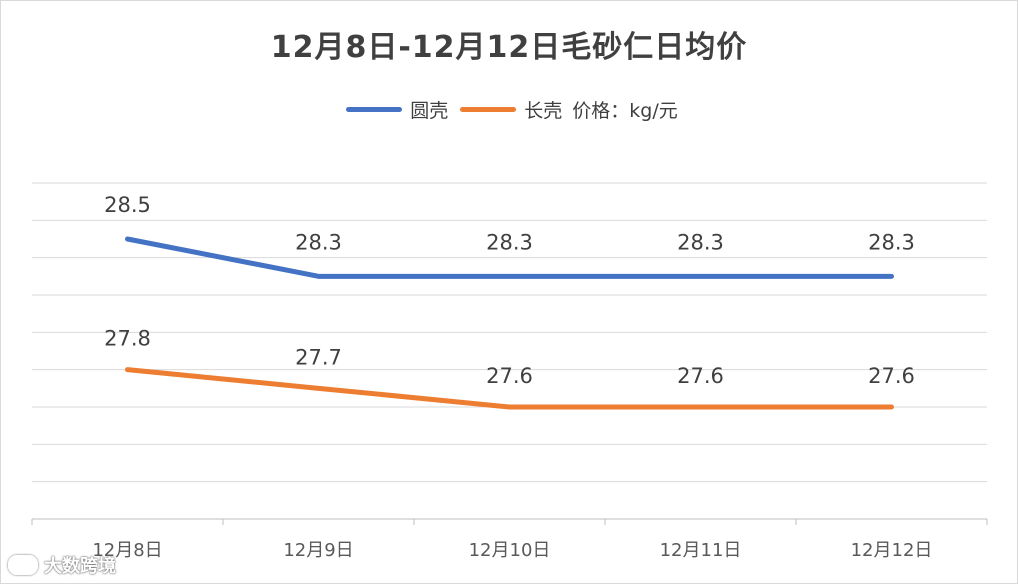 This screenshot has width=1018, height=584. I want to click on x-tick-label: 12月12日, so click(892, 550).